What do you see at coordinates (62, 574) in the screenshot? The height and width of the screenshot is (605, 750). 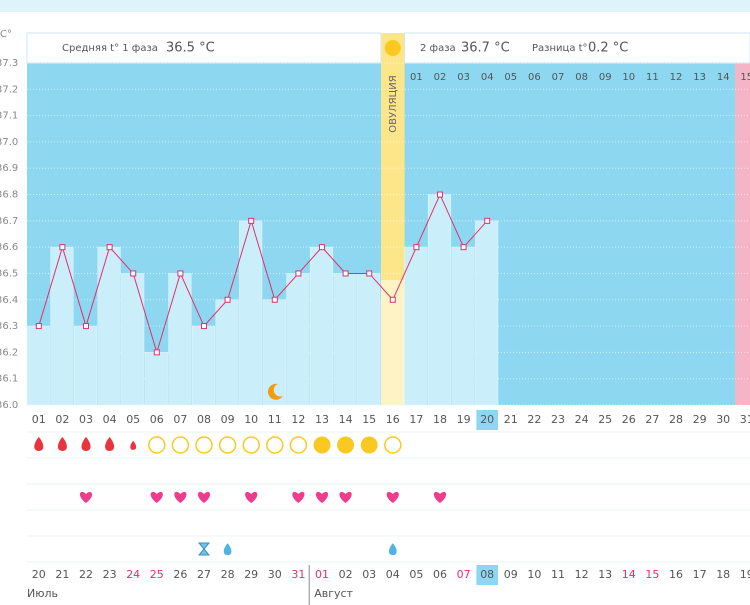 I see `date: 21` at bounding box center [62, 574].